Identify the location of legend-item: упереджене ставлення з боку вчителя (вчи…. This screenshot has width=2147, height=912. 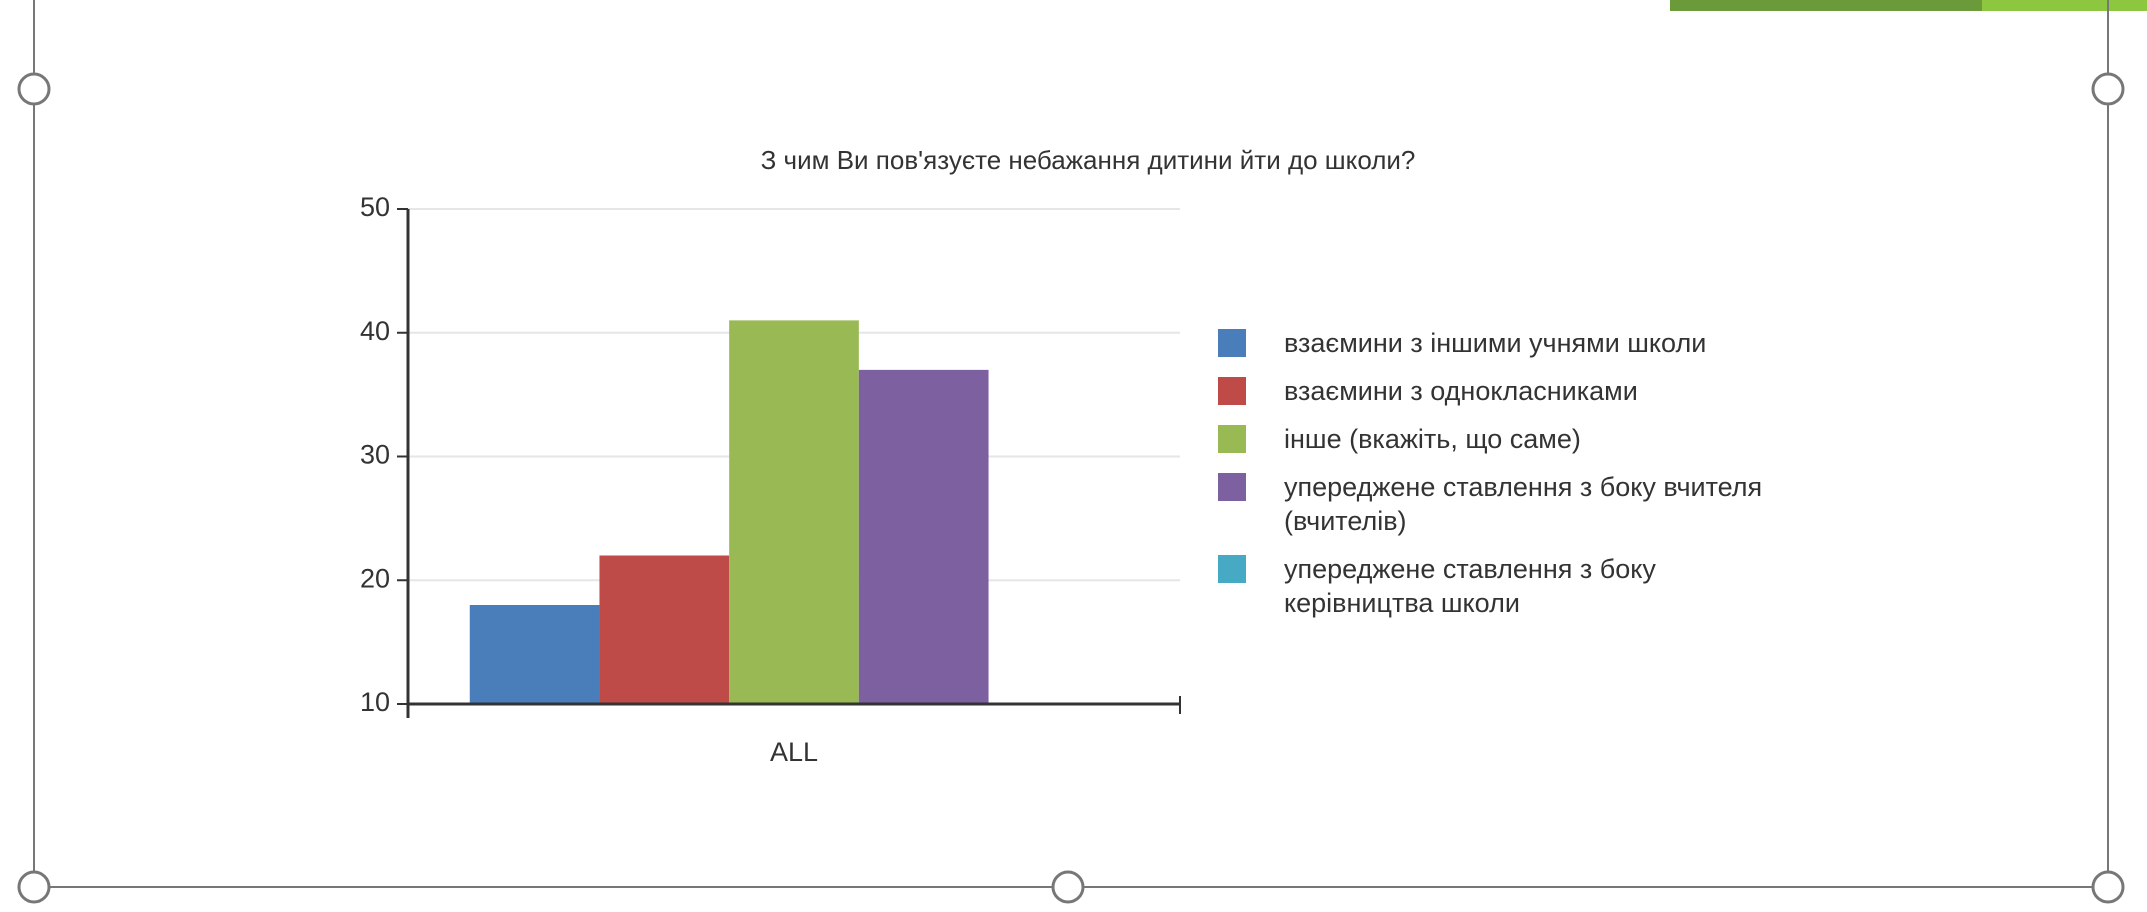
(1538, 504).